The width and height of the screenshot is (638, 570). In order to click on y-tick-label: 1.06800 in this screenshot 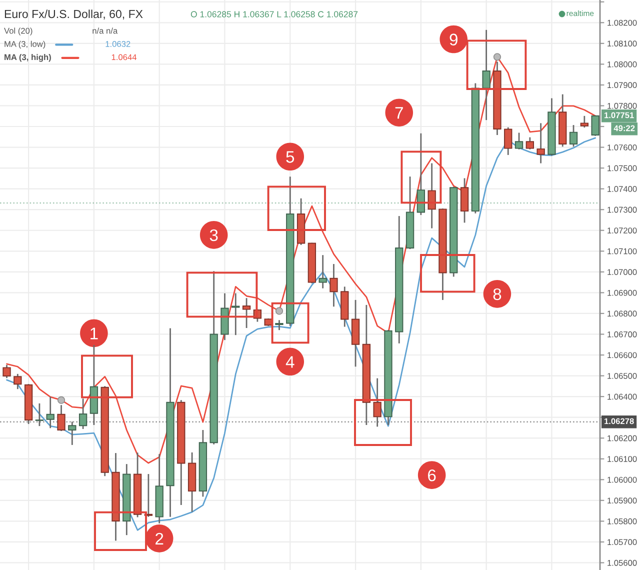, I will do `click(622, 313)`.